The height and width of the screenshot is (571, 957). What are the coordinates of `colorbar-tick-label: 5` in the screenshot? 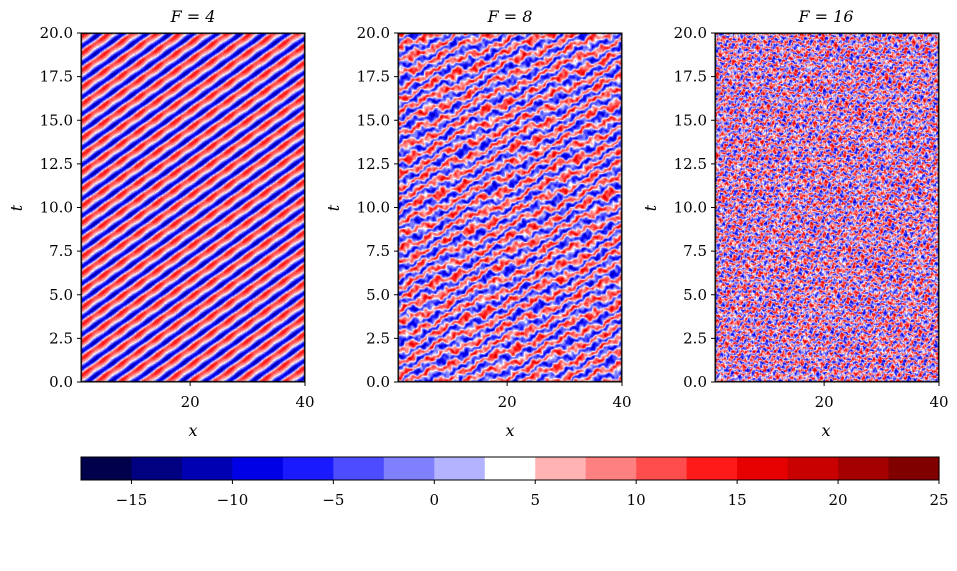 It's located at (535, 500).